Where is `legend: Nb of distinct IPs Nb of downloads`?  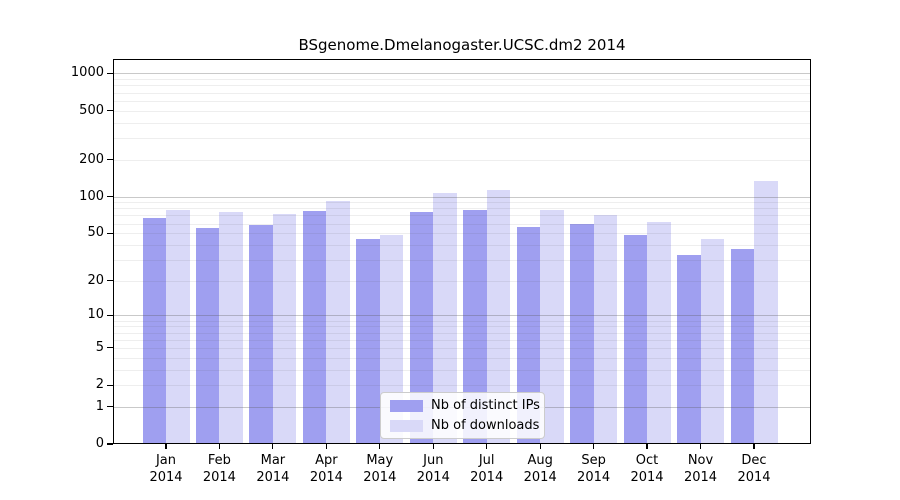 legend: Nb of distinct IPs Nb of downloads is located at coordinates (462, 415).